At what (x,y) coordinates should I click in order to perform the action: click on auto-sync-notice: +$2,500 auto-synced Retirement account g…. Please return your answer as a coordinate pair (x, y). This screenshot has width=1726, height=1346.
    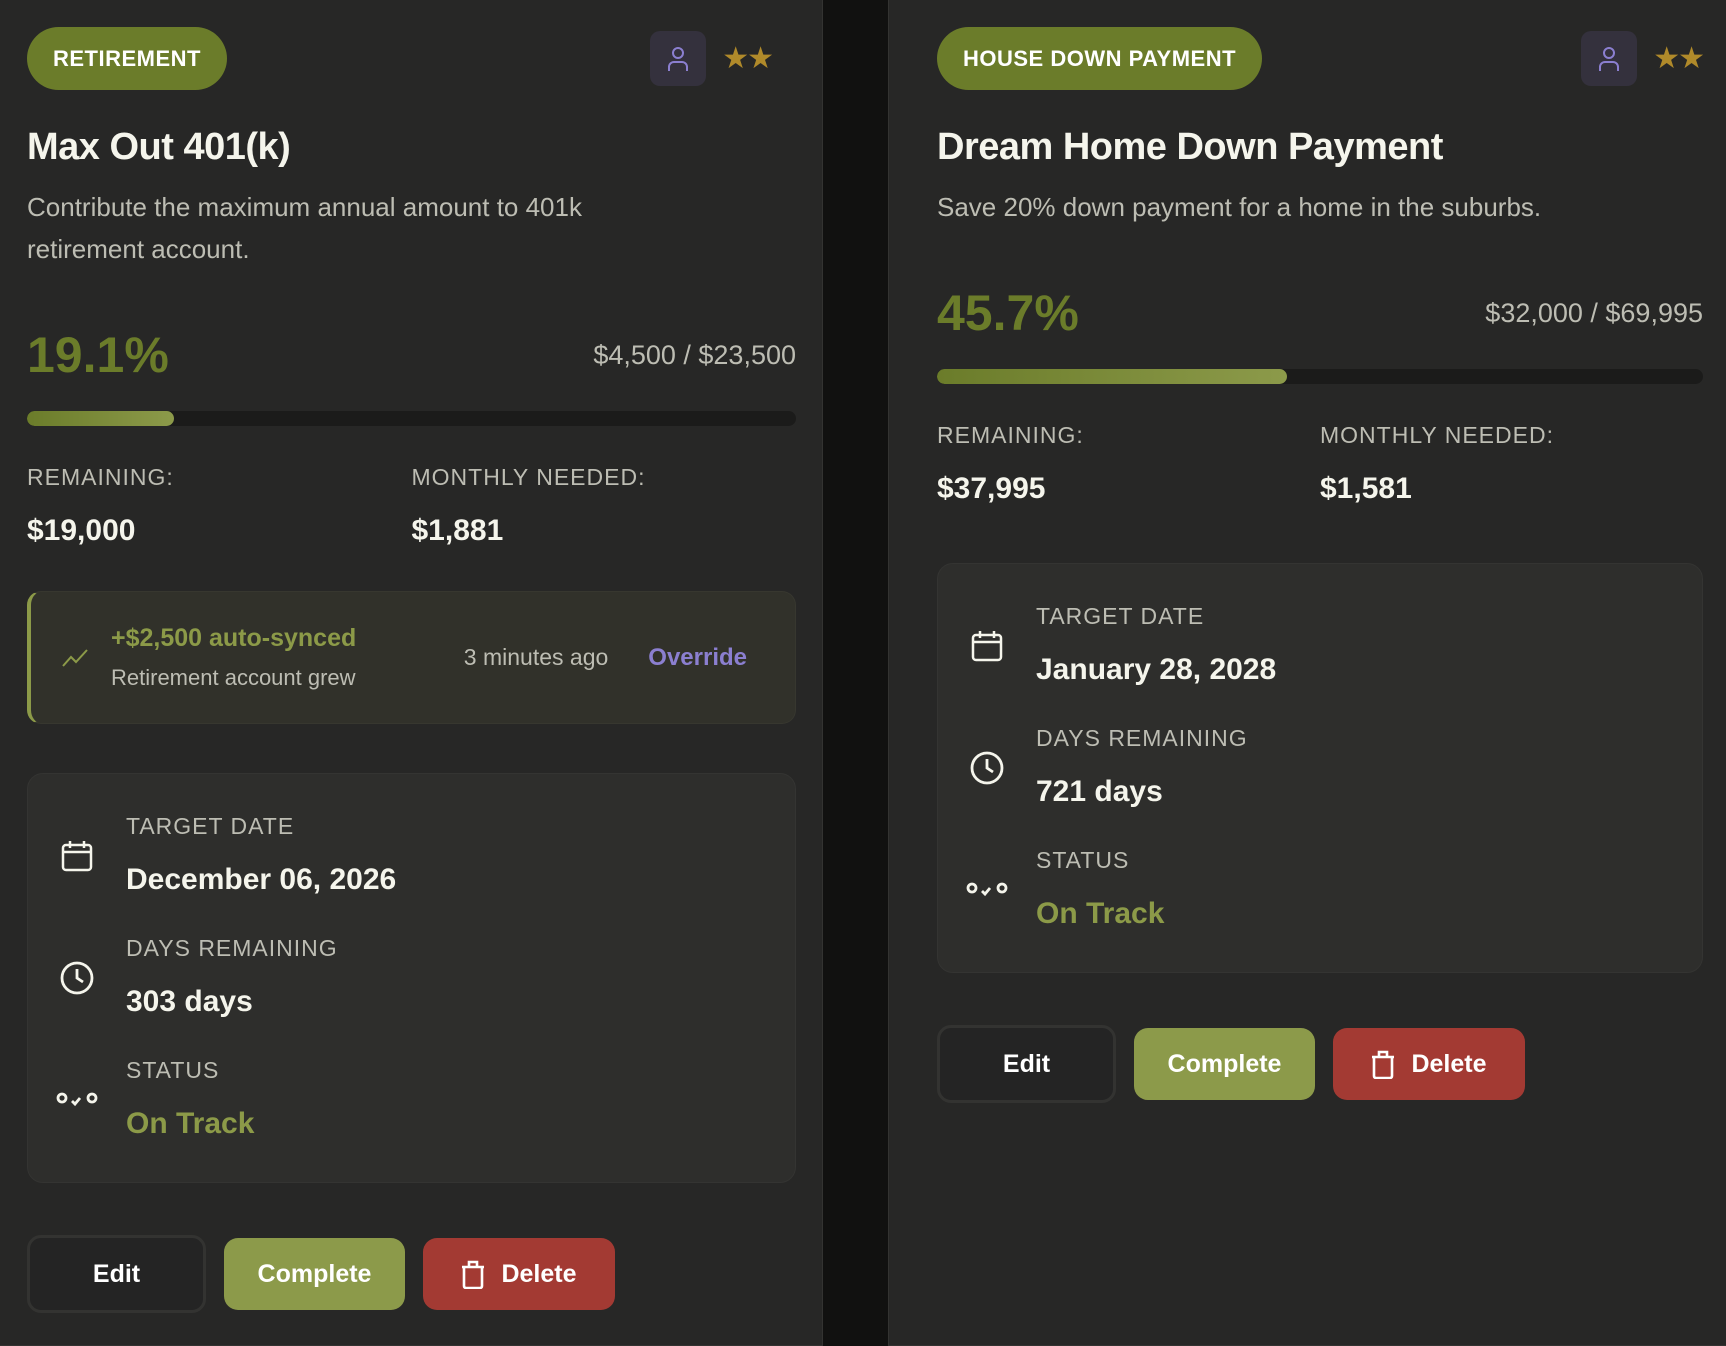
    Looking at the image, I should click on (411, 657).